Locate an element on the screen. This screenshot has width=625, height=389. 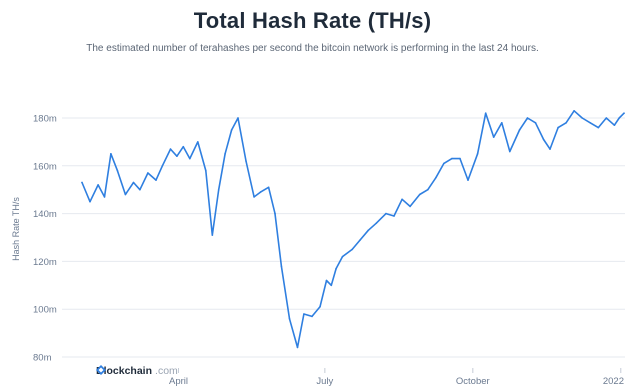
y-tick-label: 140m is located at coordinates (45, 214).